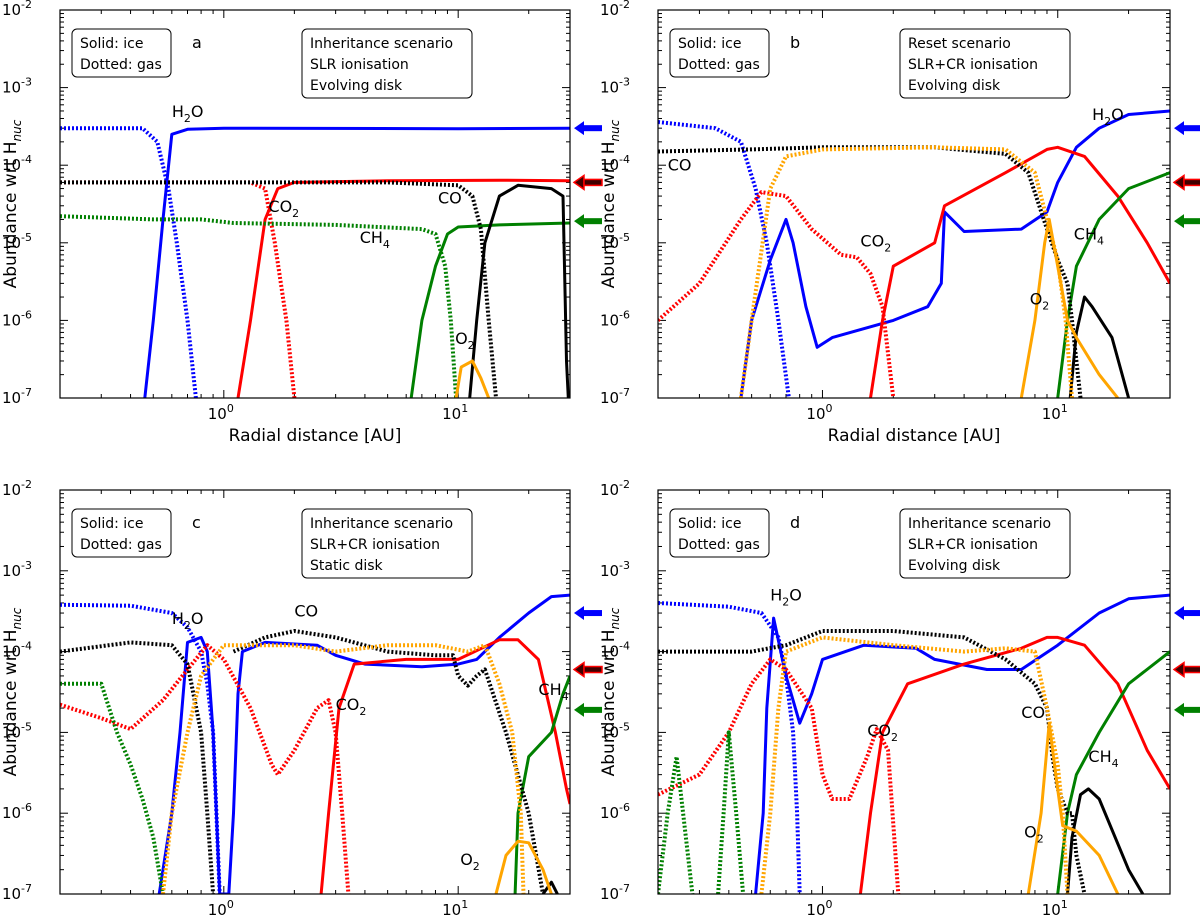 This screenshot has height=916, width=1200. Describe the element at coordinates (197, 42) in the screenshot. I see `panel-label: a` at that location.